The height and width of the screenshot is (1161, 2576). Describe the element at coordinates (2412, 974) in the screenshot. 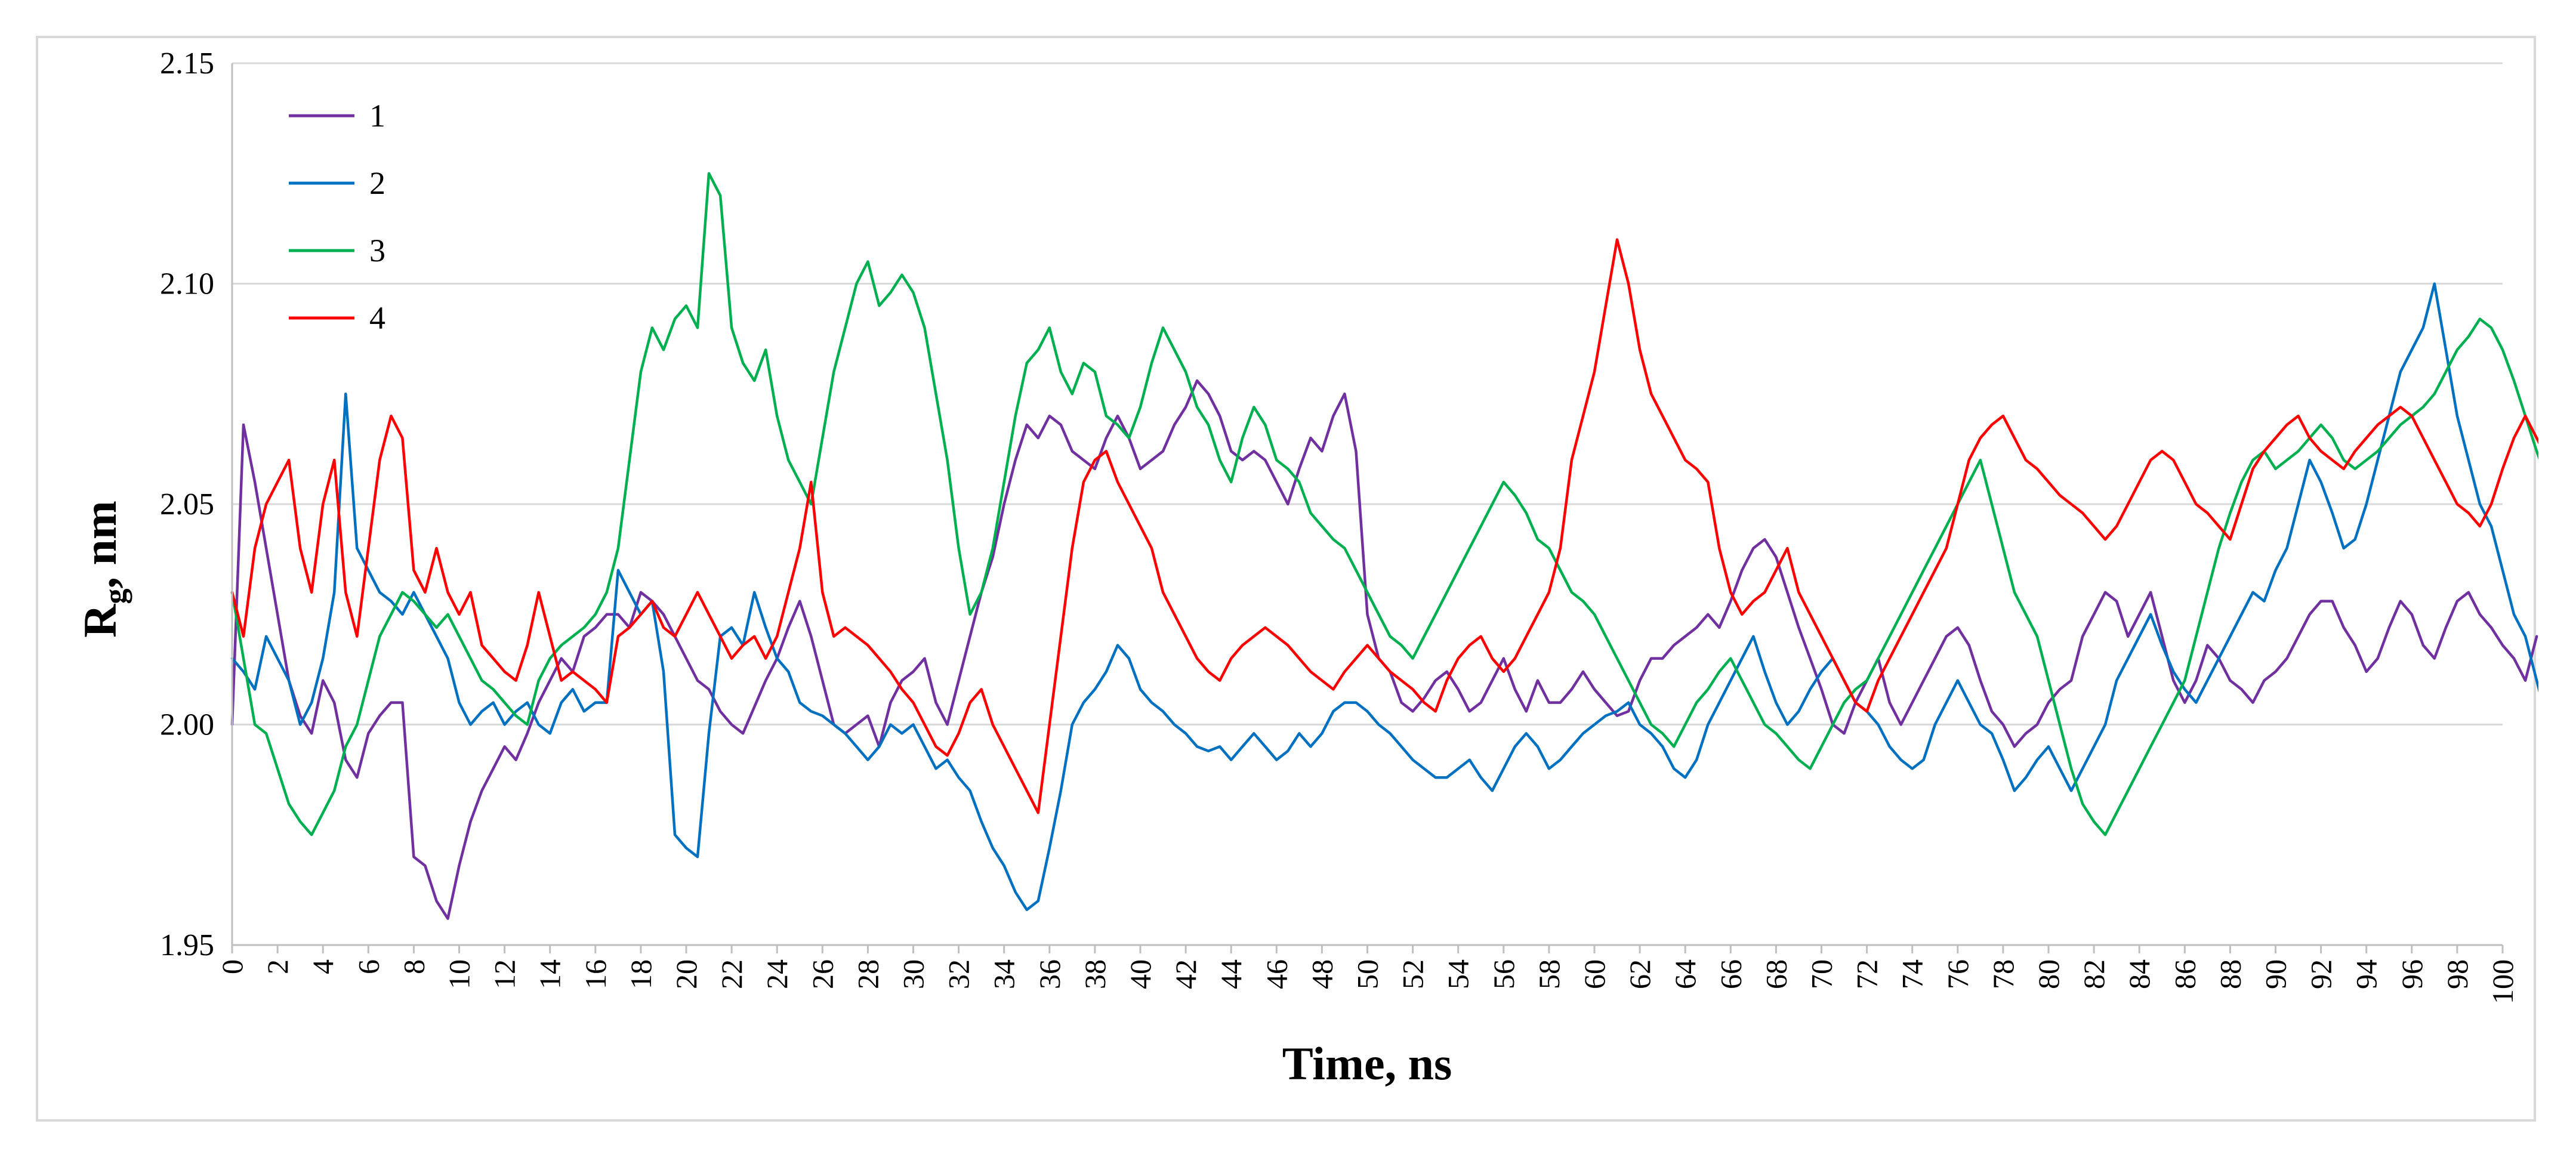

I see `x-tick-label: 96` at that location.